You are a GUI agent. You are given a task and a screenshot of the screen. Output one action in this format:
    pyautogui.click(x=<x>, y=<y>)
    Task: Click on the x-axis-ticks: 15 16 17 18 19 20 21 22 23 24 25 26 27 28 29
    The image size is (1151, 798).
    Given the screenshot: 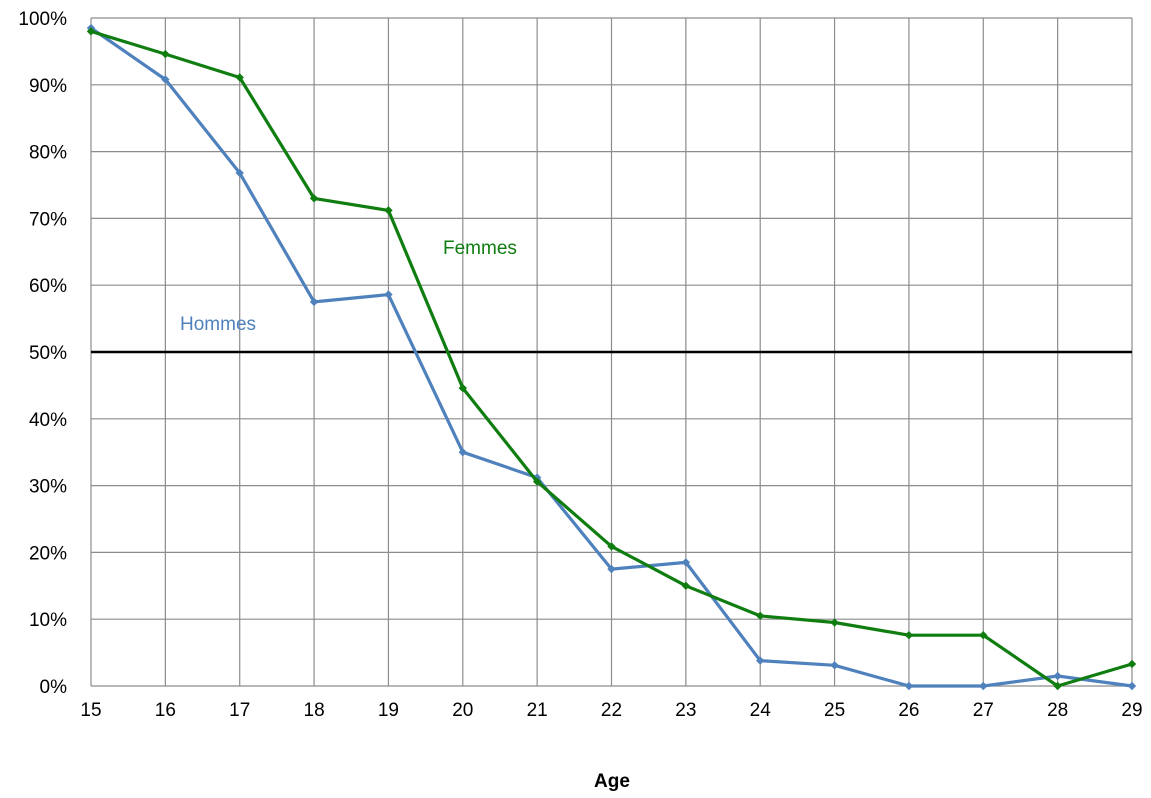 What is the action you would take?
    pyautogui.click(x=611, y=710)
    